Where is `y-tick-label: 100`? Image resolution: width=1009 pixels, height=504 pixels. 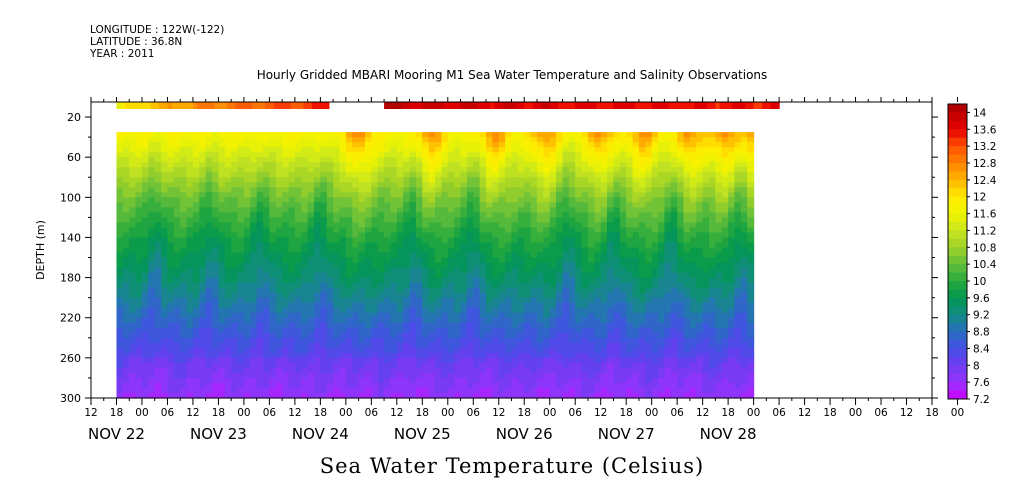 y-tick-label: 100 is located at coordinates (70, 197).